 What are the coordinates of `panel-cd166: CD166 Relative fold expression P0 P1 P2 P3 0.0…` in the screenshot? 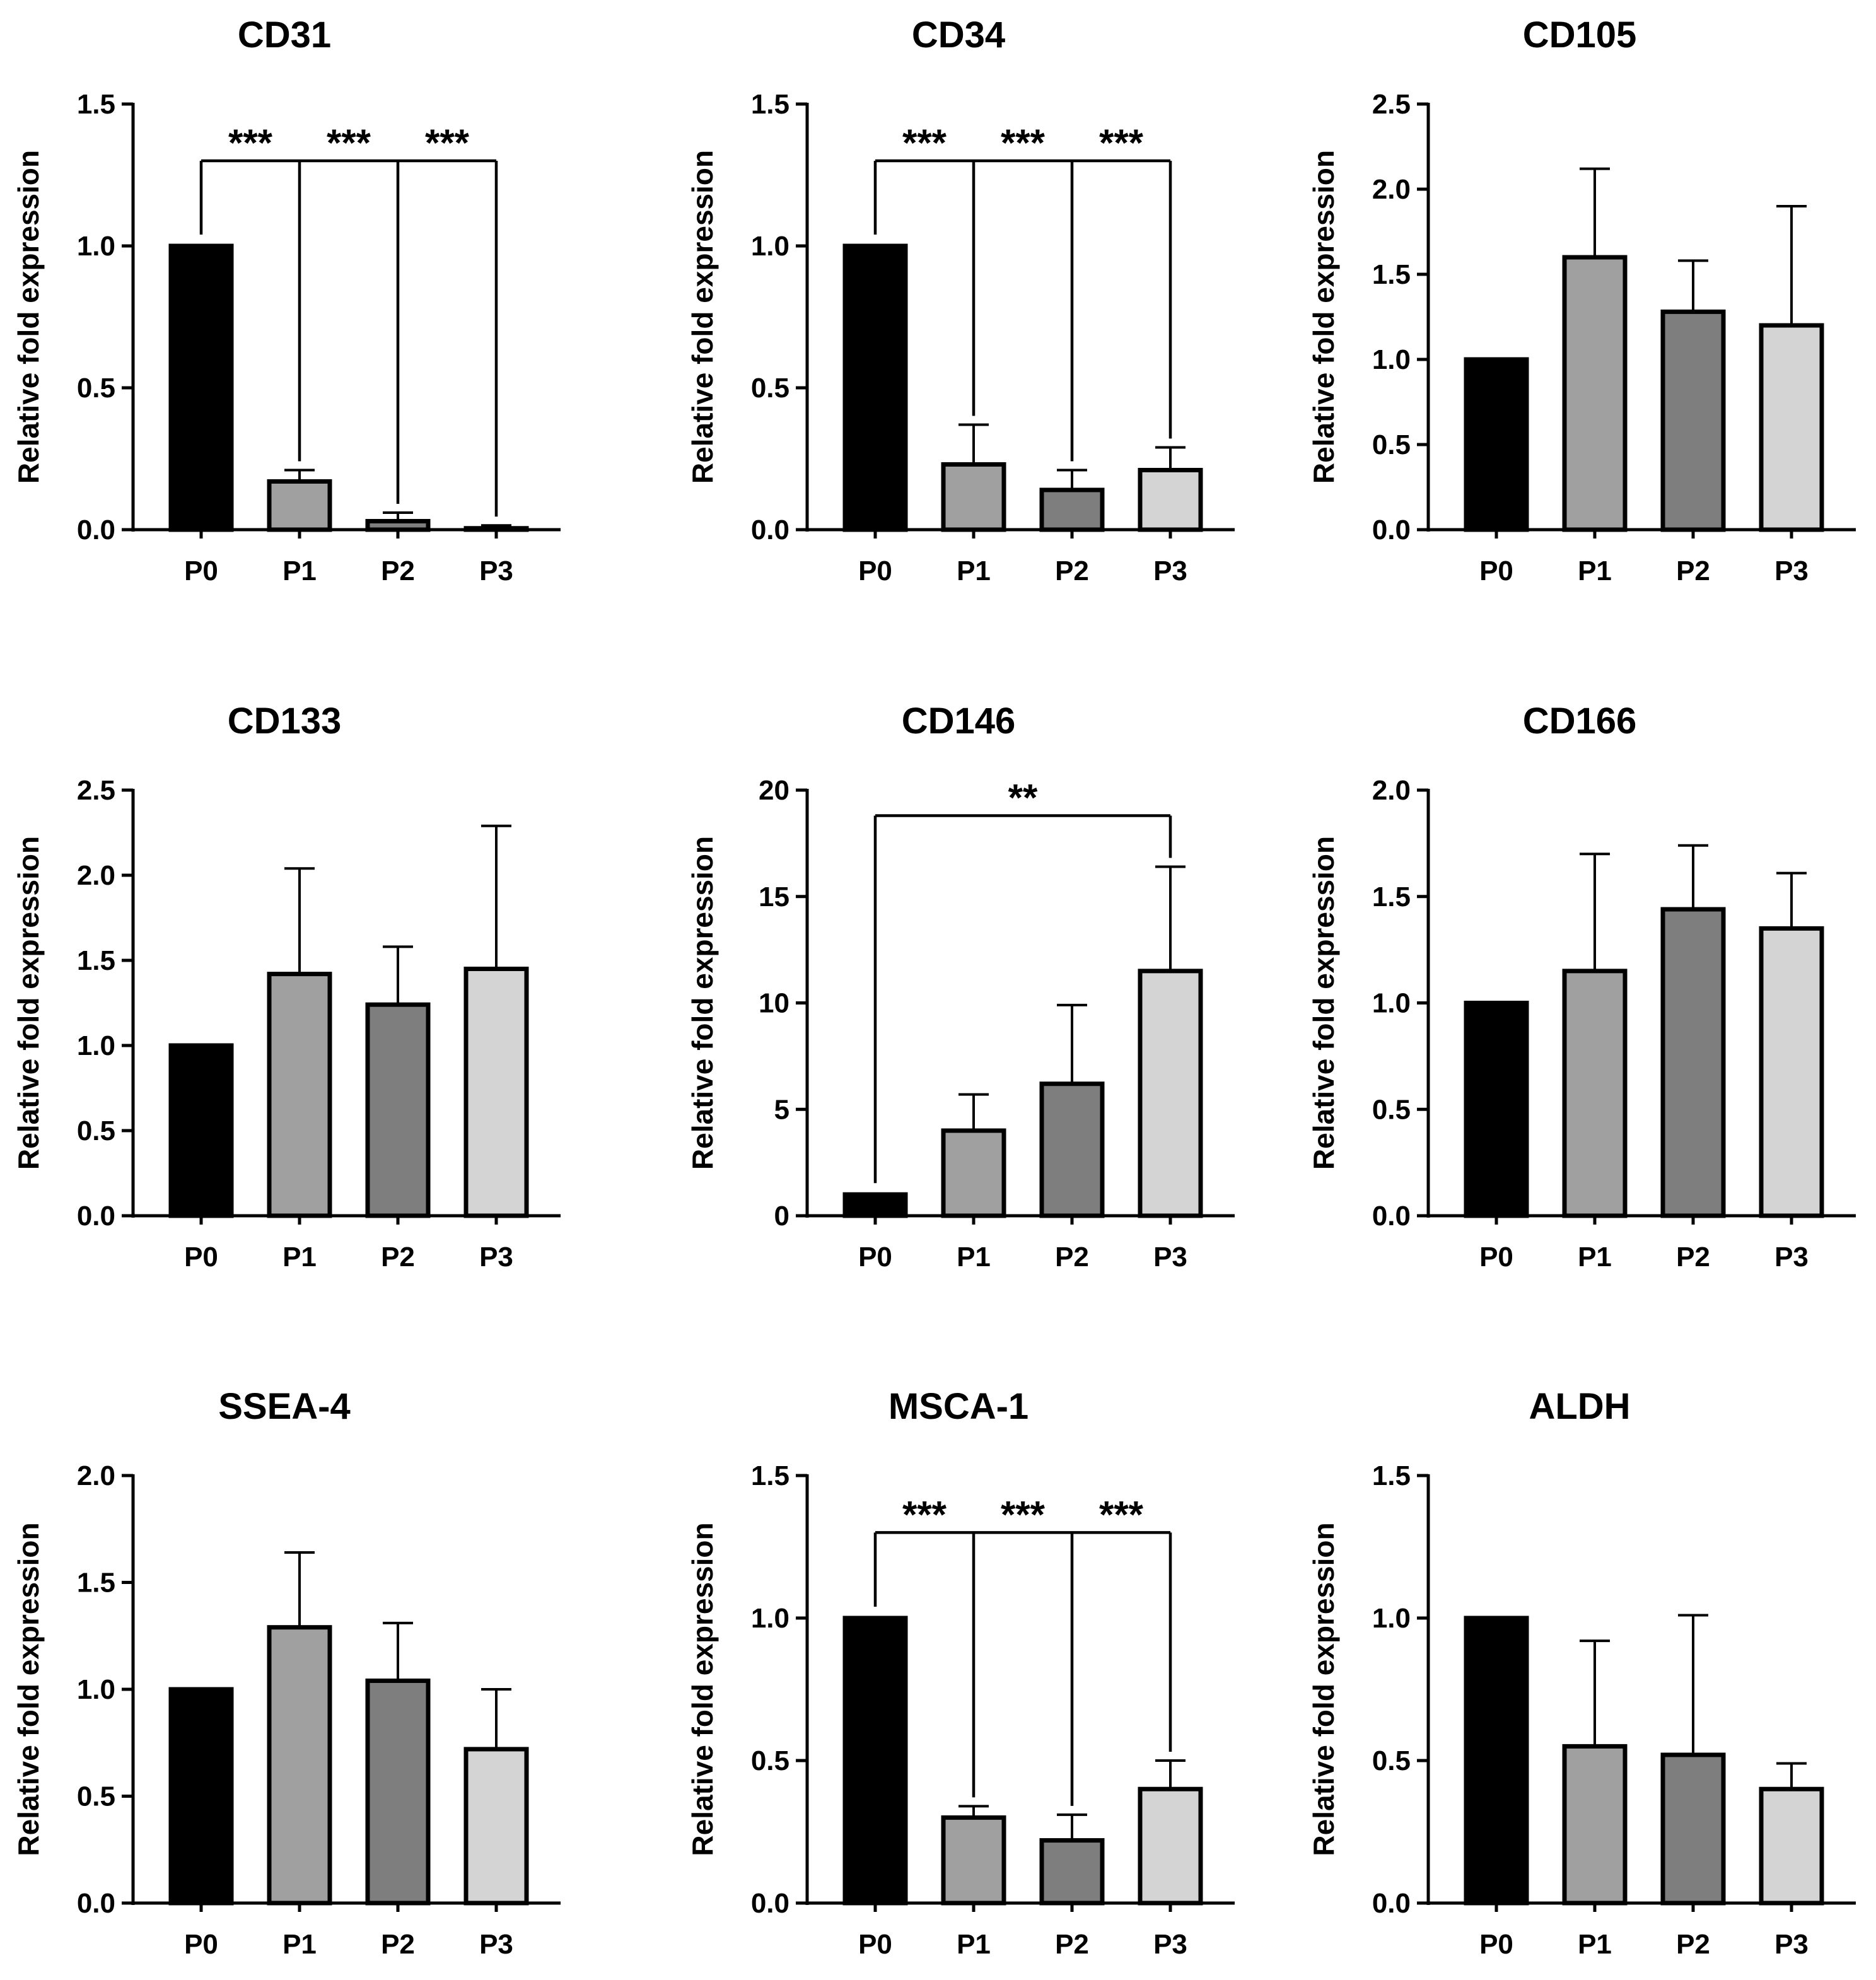 It's located at (1581, 986).